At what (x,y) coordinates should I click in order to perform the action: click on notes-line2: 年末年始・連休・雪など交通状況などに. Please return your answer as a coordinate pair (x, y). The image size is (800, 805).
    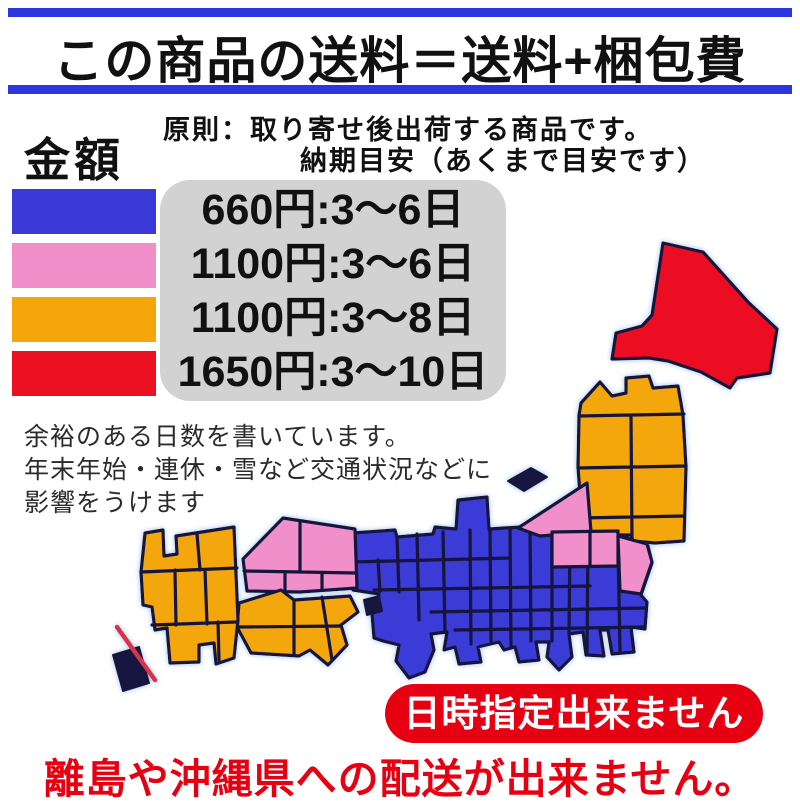
    Looking at the image, I should click on (258, 470).